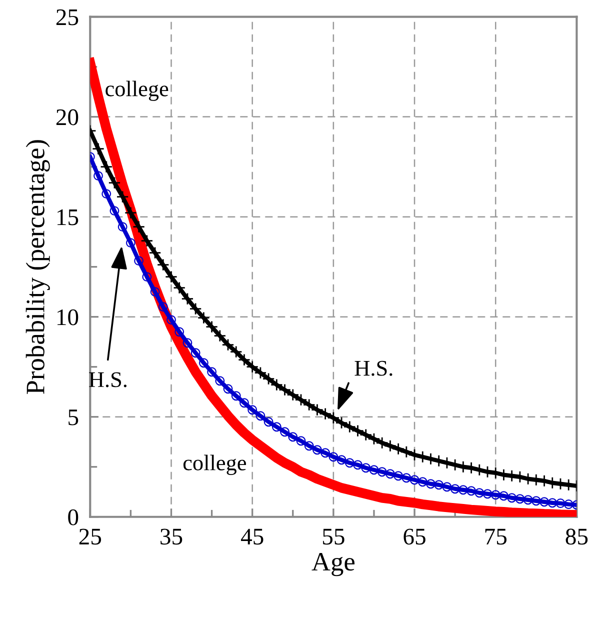 This screenshot has width=597, height=622. What do you see at coordinates (73, 517) in the screenshot?
I see `y-tick-label: 0` at bounding box center [73, 517].